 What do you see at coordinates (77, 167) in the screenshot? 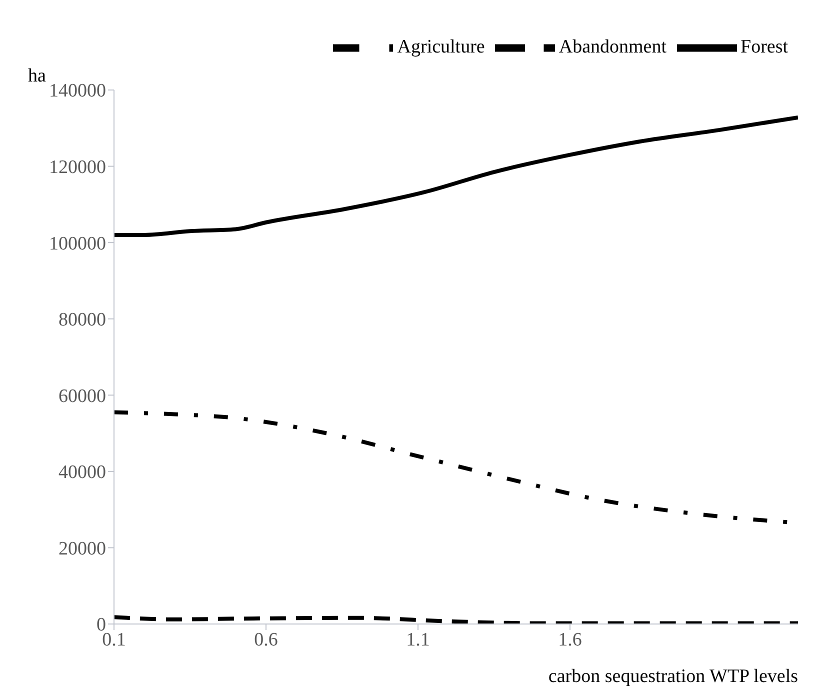
I see `y-tick-label: 120000` at bounding box center [77, 167].